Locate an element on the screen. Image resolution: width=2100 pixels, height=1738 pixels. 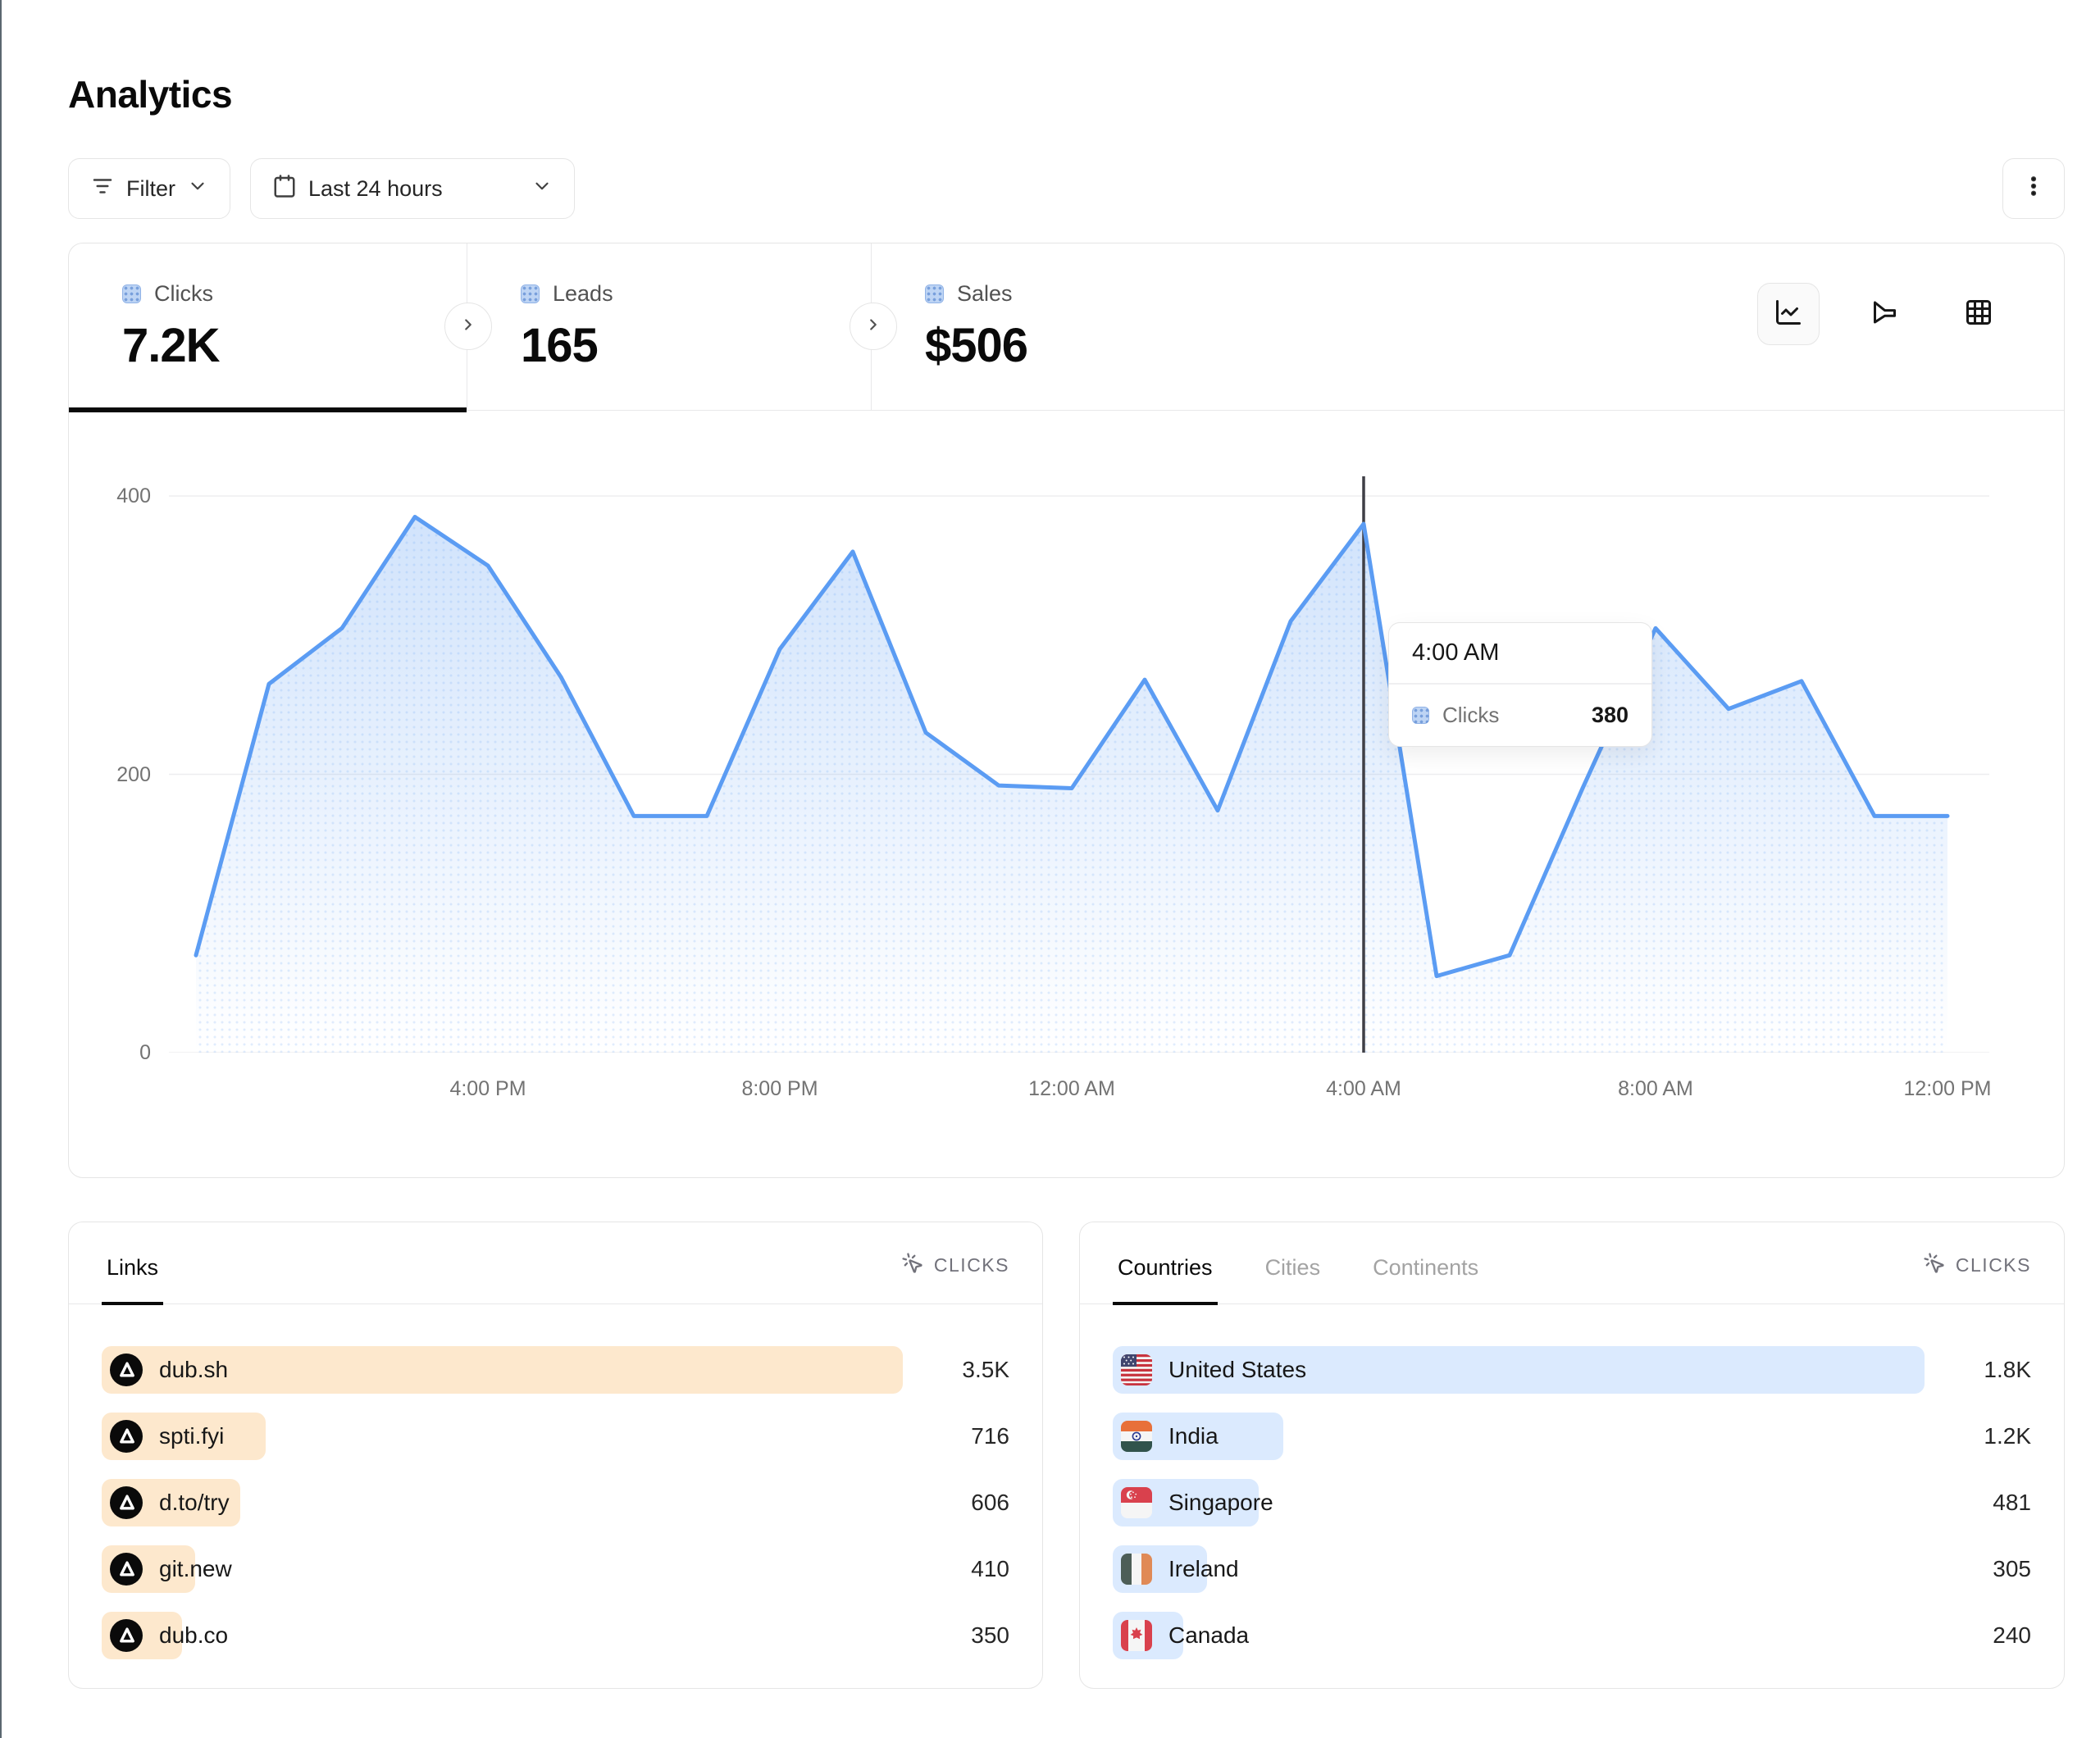
link-row: d.to/try 606 is located at coordinates (555, 1502).